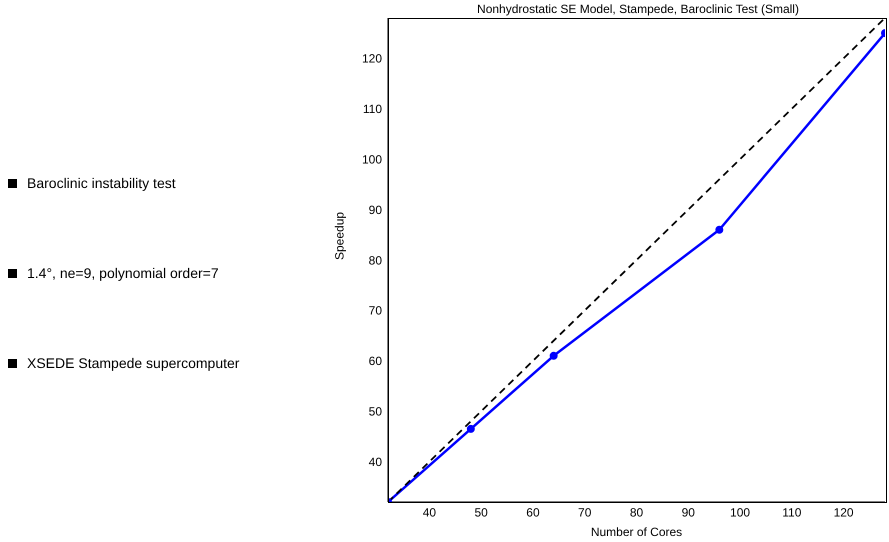  Describe the element at coordinates (101, 183) in the screenshot. I see `text: Baroclinic instability test` at that location.